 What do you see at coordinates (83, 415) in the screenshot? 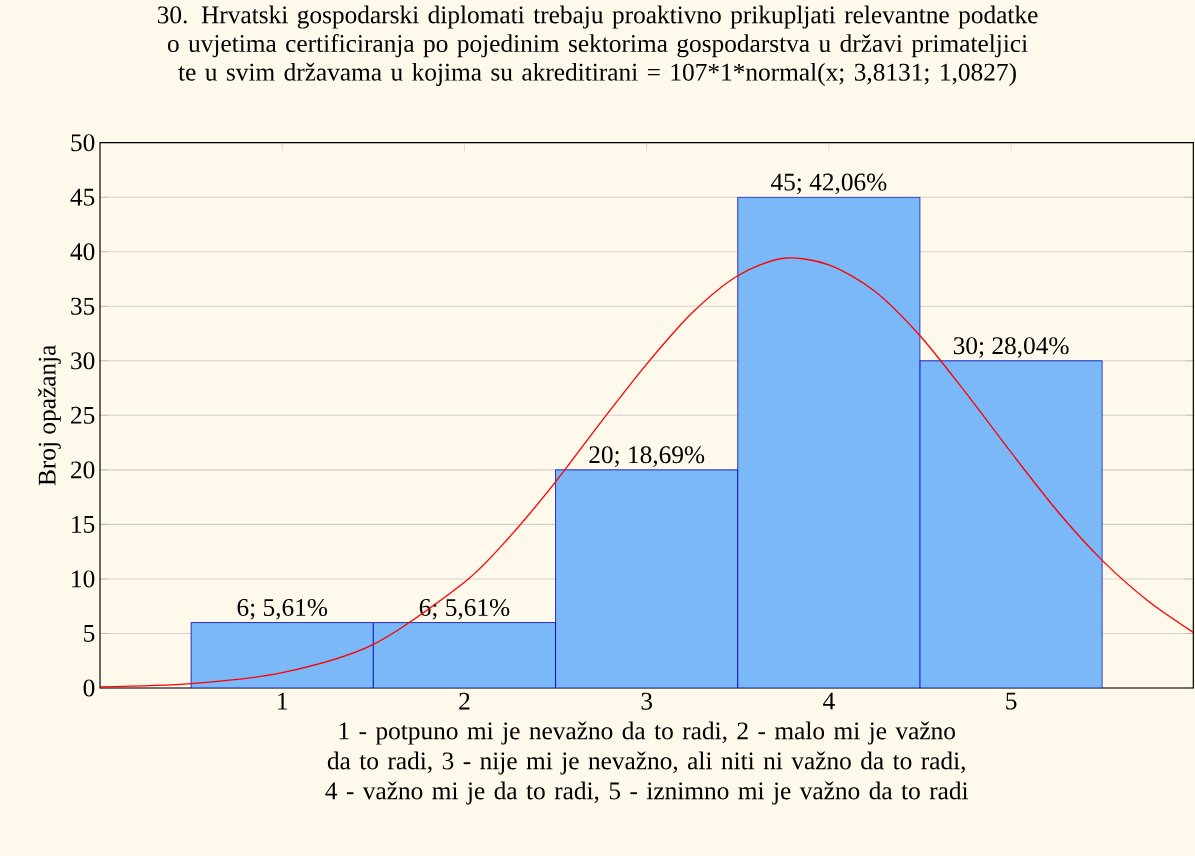
I see `y-tick-label: 25` at bounding box center [83, 415].